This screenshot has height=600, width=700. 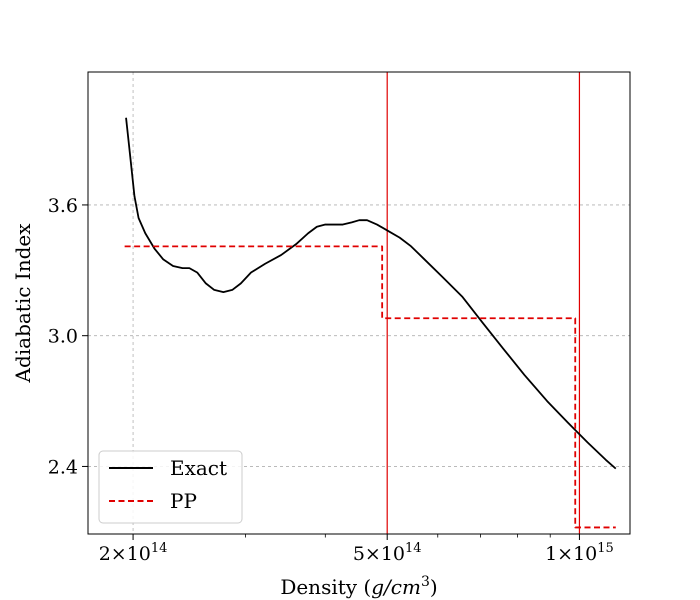 What do you see at coordinates (198, 468) in the screenshot?
I see `legend-label-exact: Exact` at bounding box center [198, 468].